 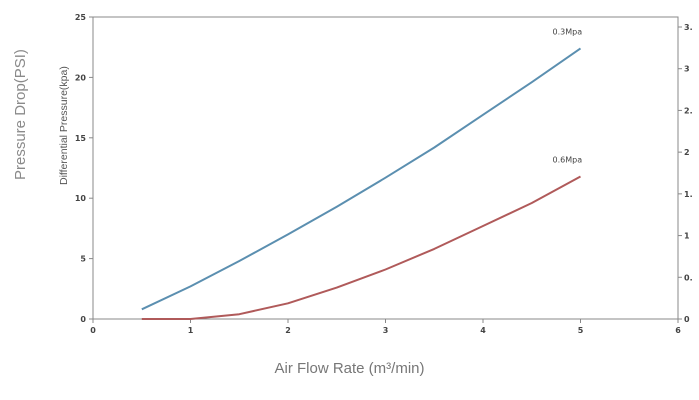 What do you see at coordinates (81, 17) in the screenshot?
I see `y-tick-label: 25` at bounding box center [81, 17].